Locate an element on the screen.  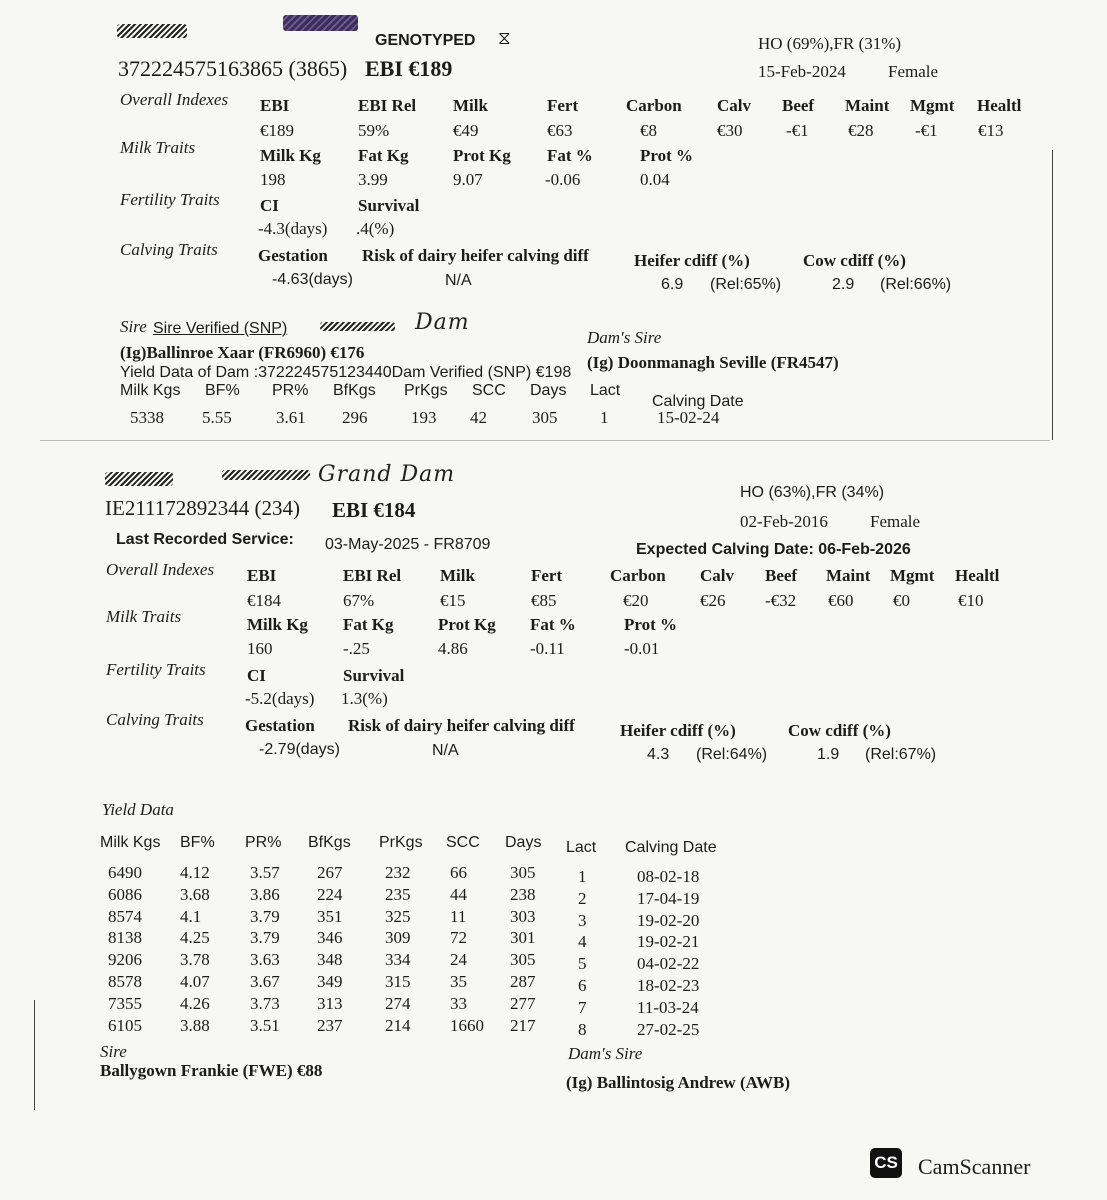
birth-date: 15-Feb-2024 is located at coordinates (802, 71).